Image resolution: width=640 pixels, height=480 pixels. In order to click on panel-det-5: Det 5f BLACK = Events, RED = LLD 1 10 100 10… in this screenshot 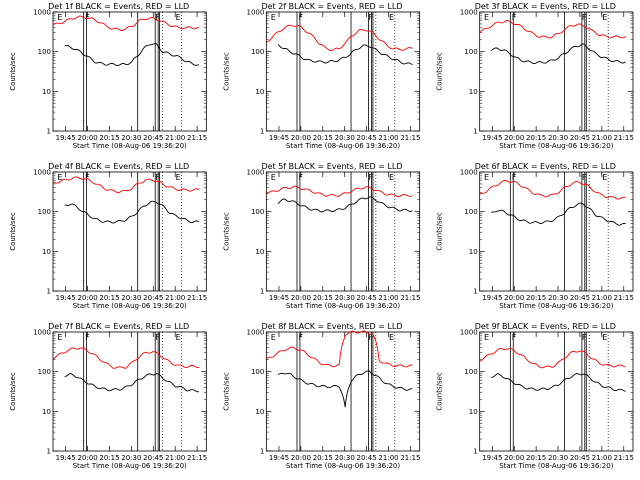, I will do `click(321, 236)`.